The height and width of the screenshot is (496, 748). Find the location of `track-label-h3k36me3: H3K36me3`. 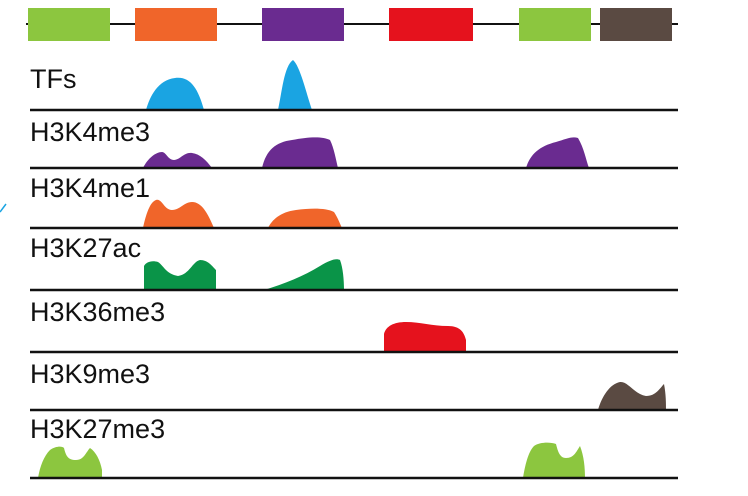

track-label-h3k36me3: H3K36me3 is located at coordinates (97, 312).